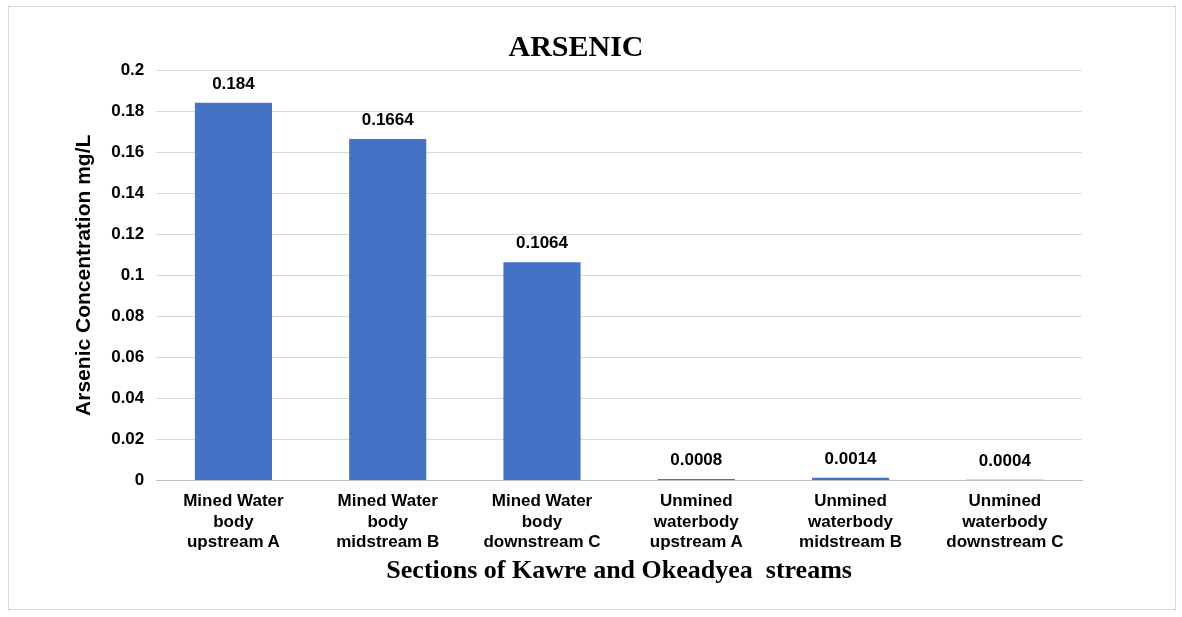 The height and width of the screenshot is (617, 1182). What do you see at coordinates (128, 439) in the screenshot?
I see `y-tick-label: 0.02` at bounding box center [128, 439].